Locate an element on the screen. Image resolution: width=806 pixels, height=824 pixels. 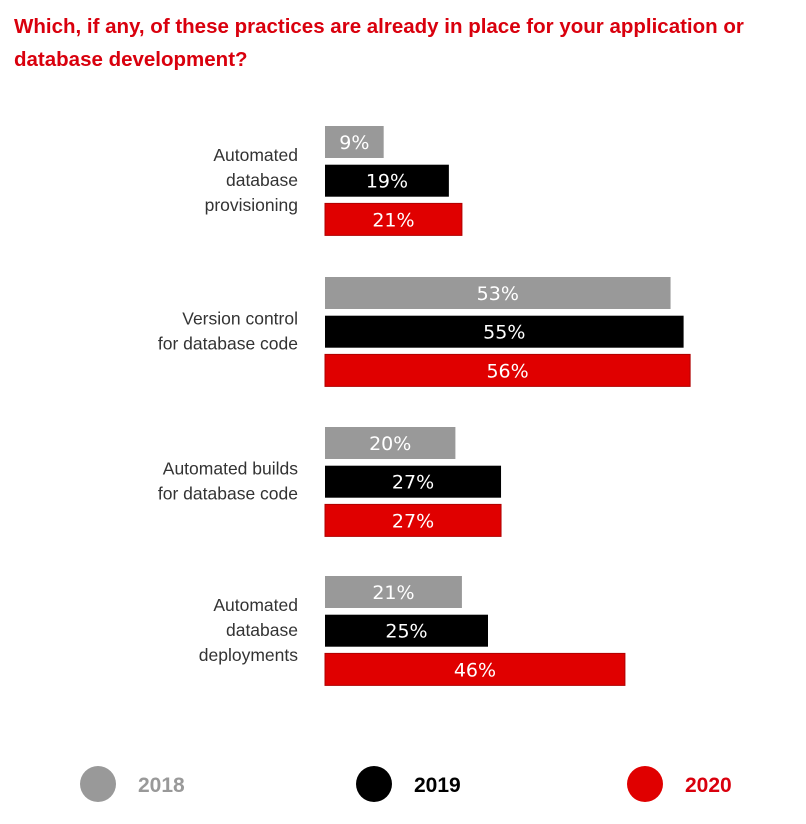
legend-label: 2020 is located at coordinates (708, 785).